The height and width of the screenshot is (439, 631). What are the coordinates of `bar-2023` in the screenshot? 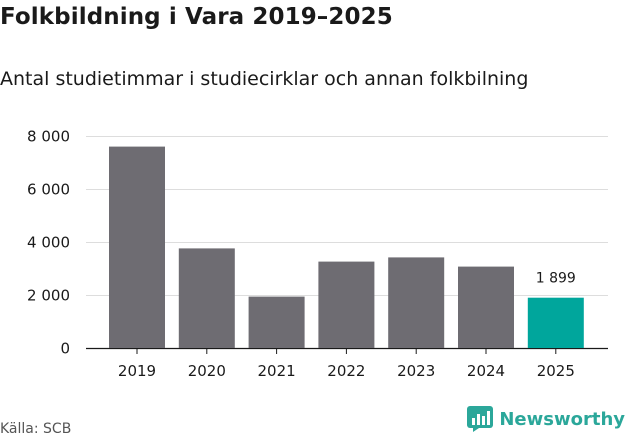 It's located at (416, 302).